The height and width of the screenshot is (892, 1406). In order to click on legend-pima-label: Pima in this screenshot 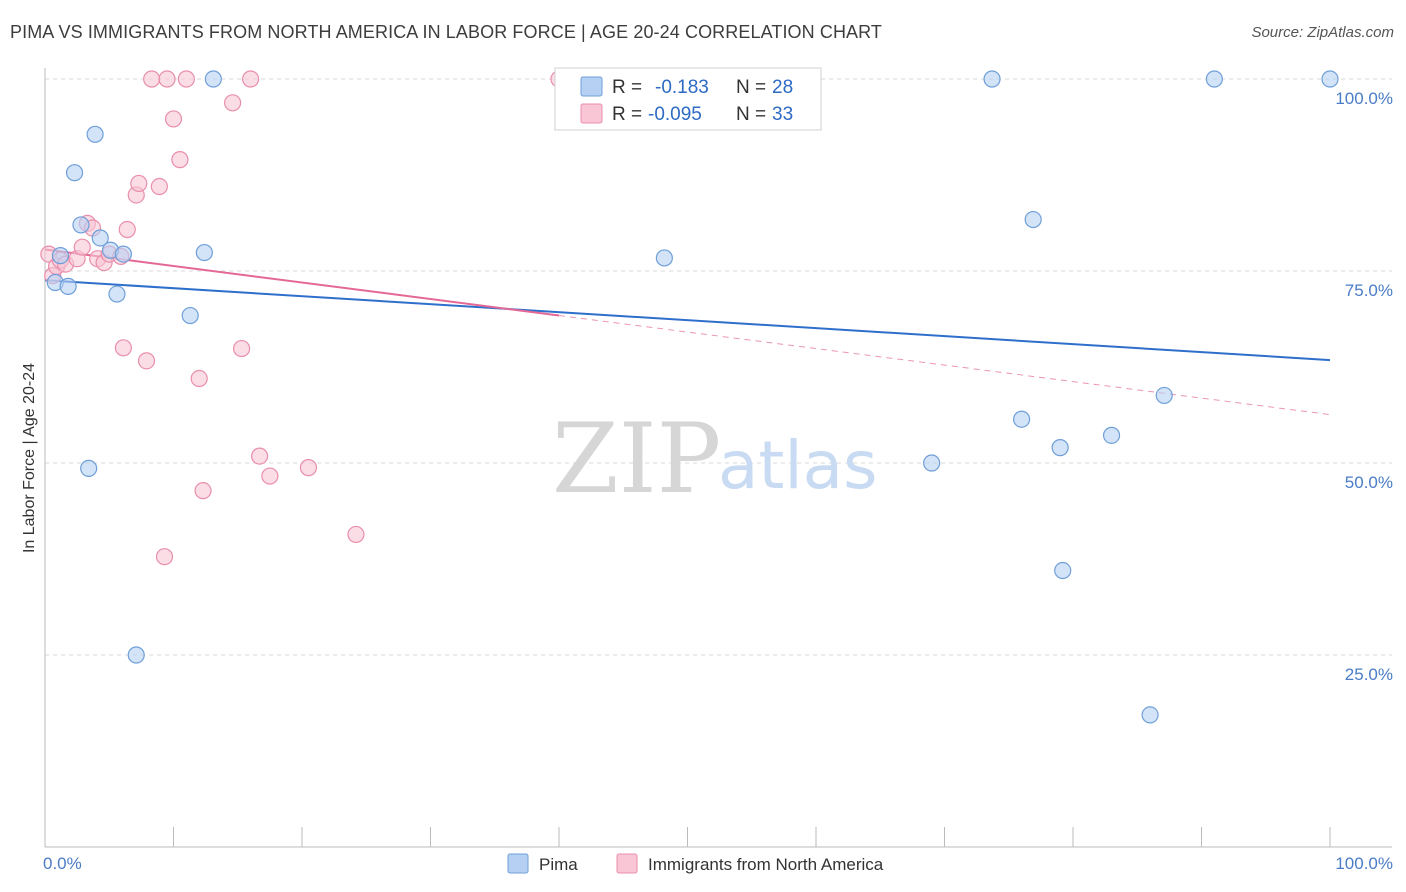, I will do `click(558, 864)`.